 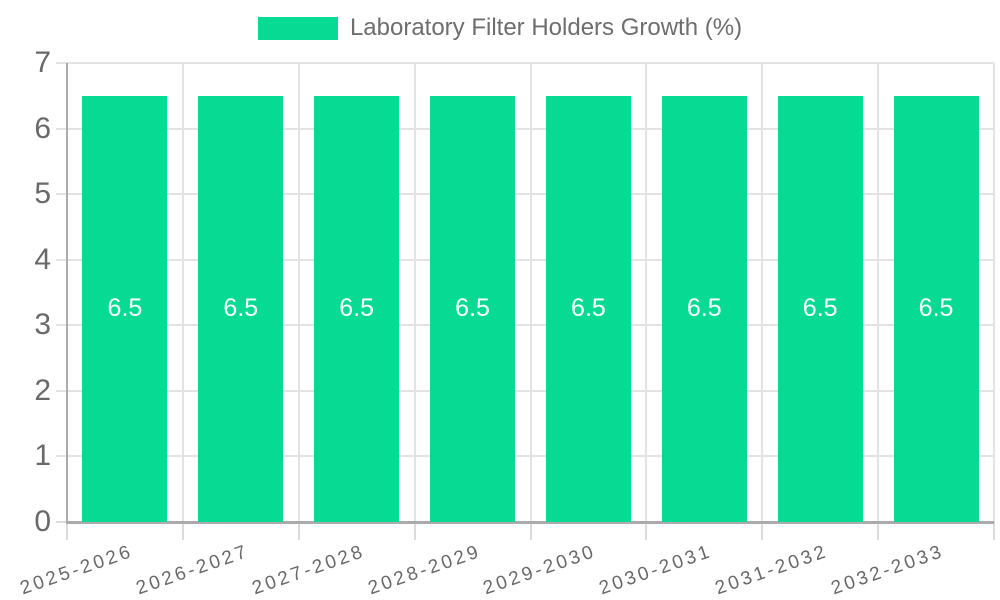 What do you see at coordinates (42, 521) in the screenshot?
I see `y-axis-tick-label: 0` at bounding box center [42, 521].